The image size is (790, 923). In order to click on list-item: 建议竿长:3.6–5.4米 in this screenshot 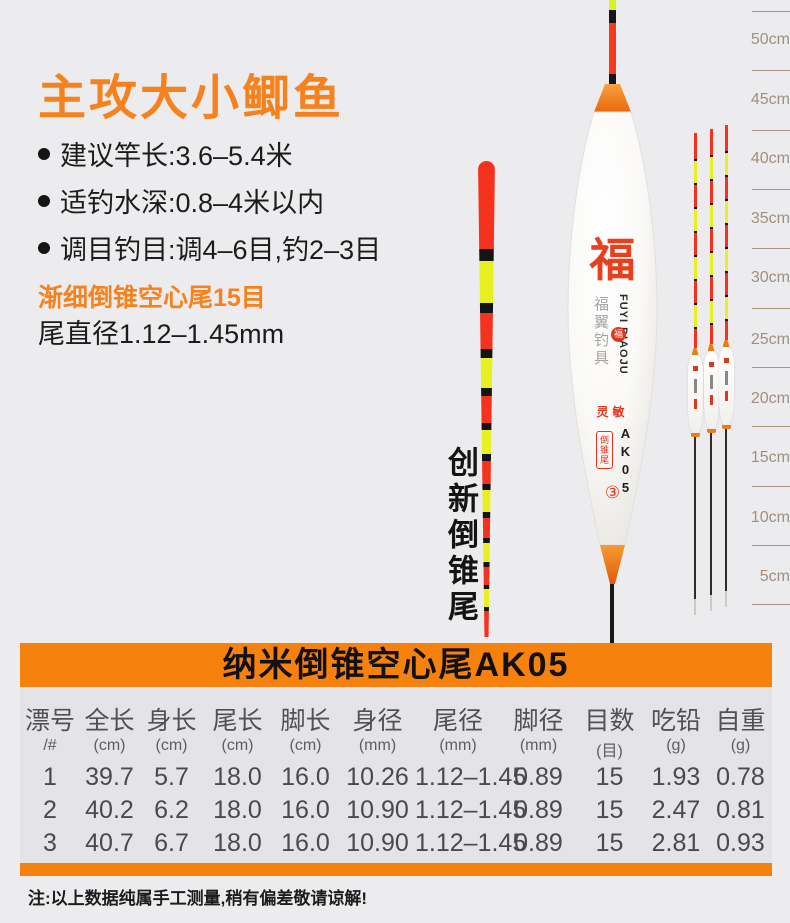, I will do `click(209, 153)`.